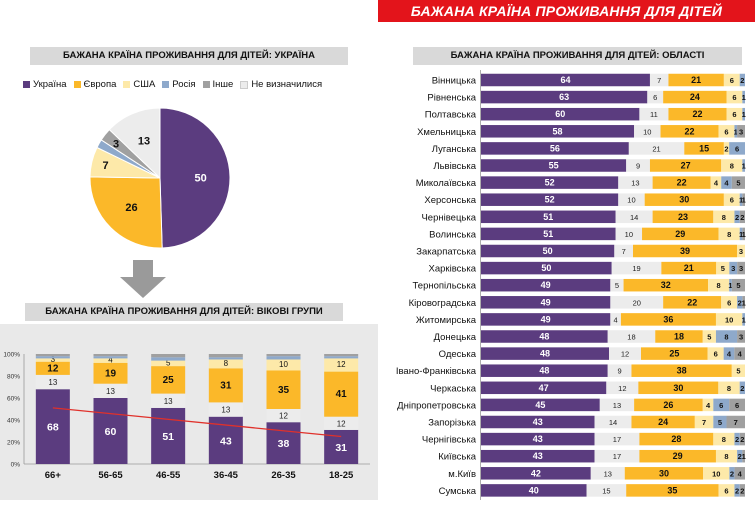  Describe the element at coordinates (116, 144) in the screenshot. I see `pie-label-4: 3` at that location.